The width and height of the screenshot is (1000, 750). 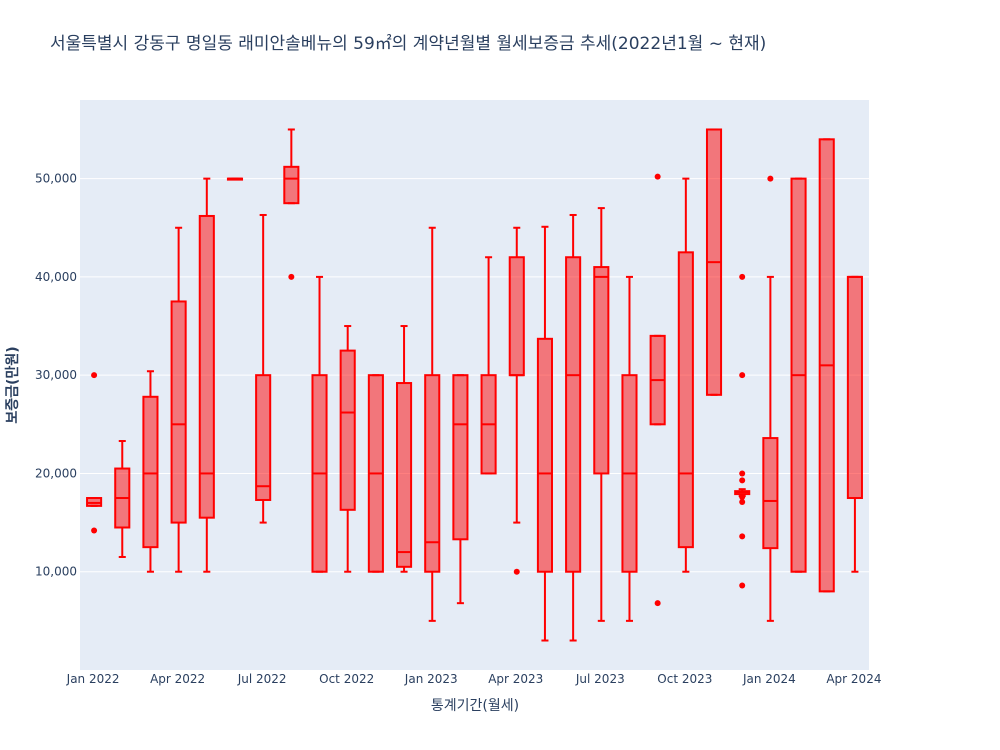 I want to click on x-tick-label: Jan 2023, so click(x=431, y=679).